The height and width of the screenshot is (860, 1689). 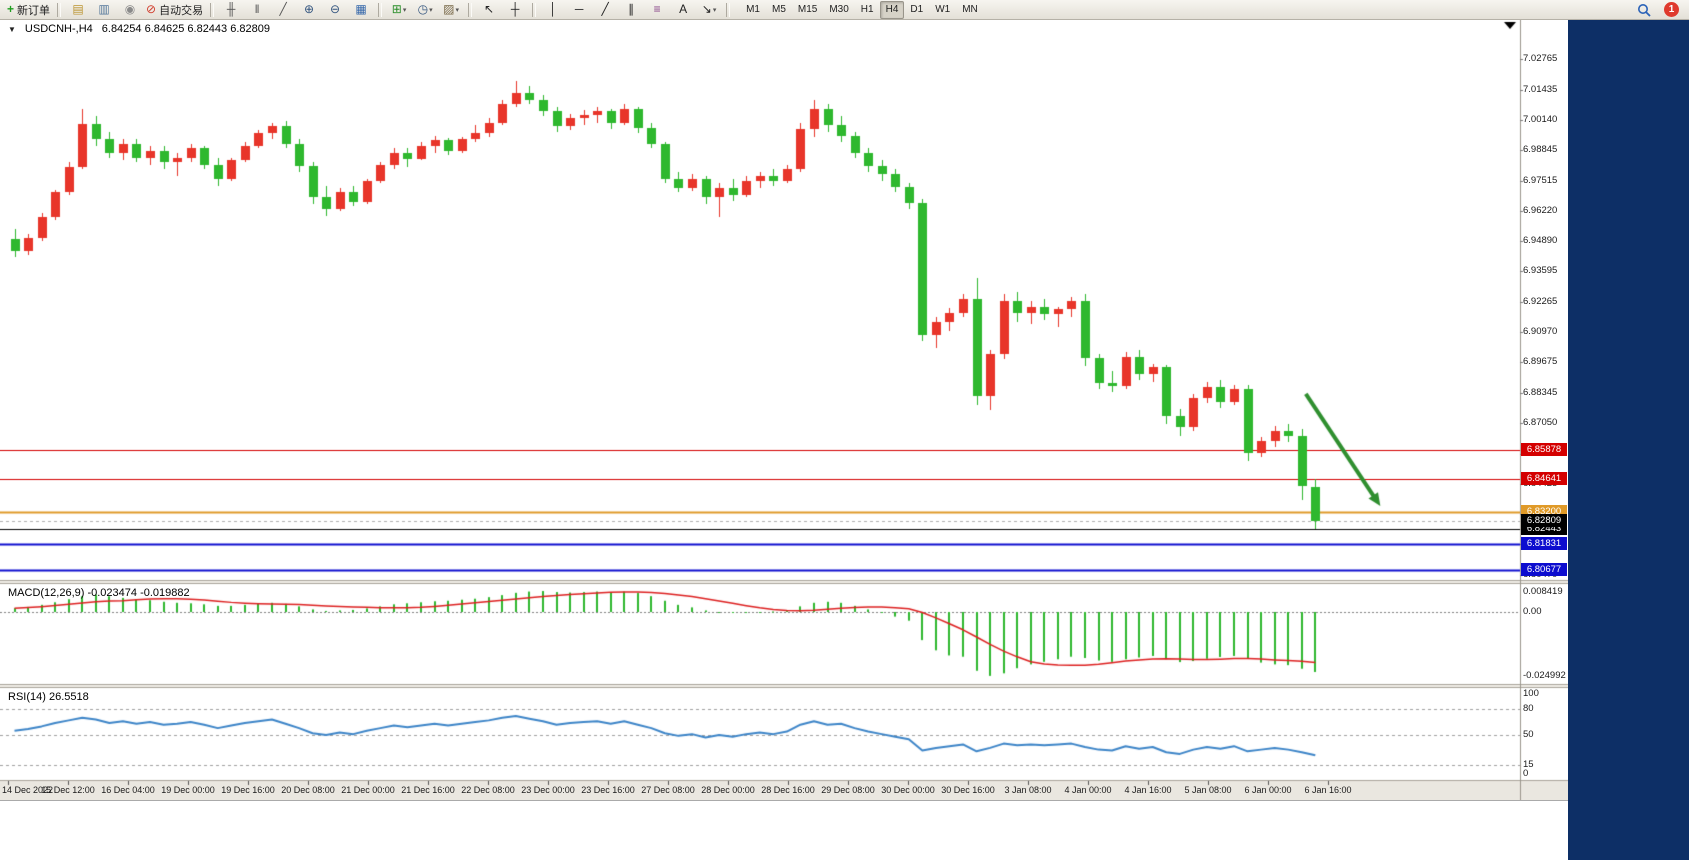 I want to click on price-line-box: 6.81831, so click(x=1544, y=543).